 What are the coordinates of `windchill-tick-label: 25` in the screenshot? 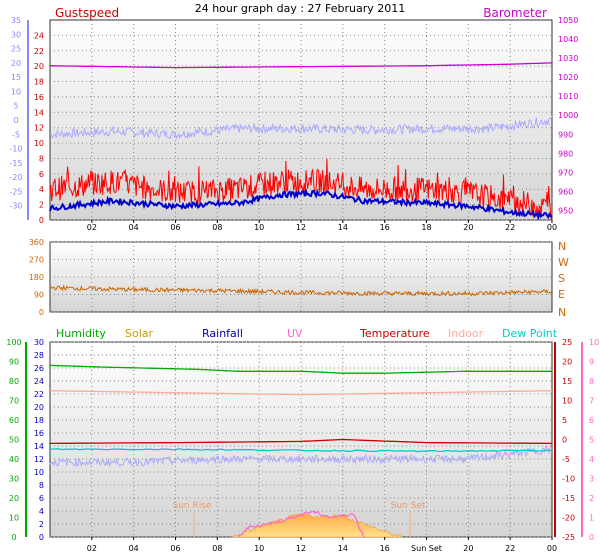 It's located at (16, 49).